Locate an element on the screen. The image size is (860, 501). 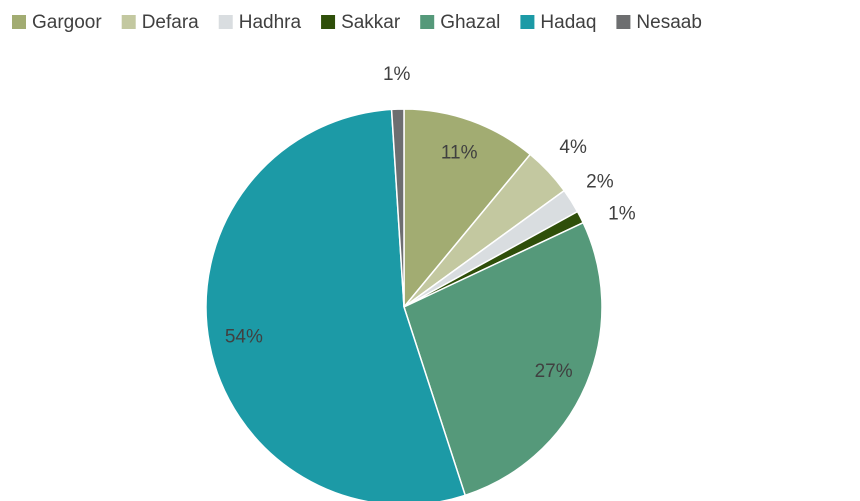
data-label: 54% is located at coordinates (244, 337).